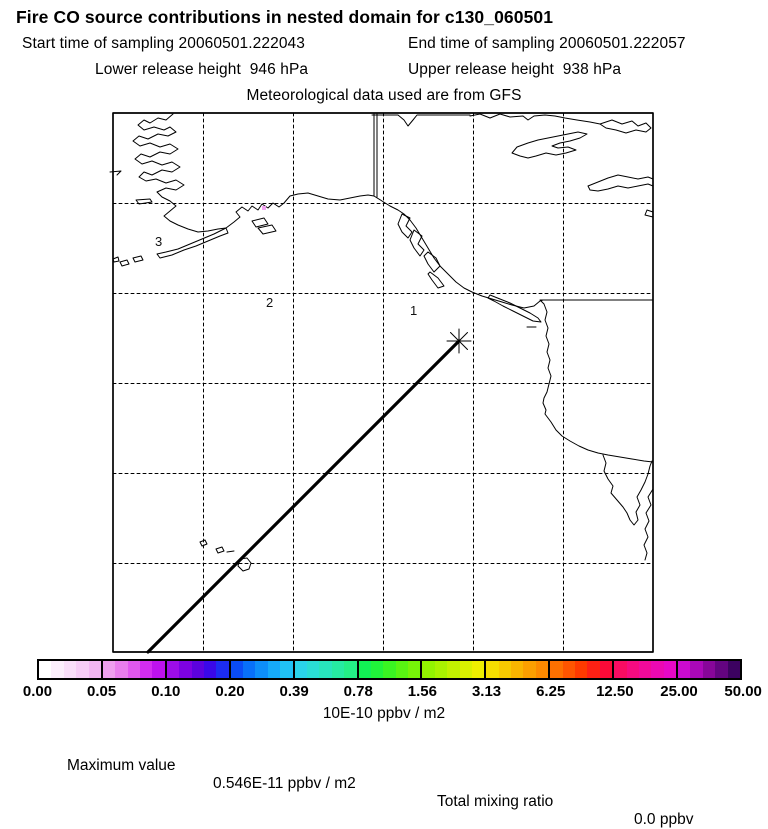  Describe the element at coordinates (358, 691) in the screenshot. I see `colorbar-tick: 0.78` at that location.